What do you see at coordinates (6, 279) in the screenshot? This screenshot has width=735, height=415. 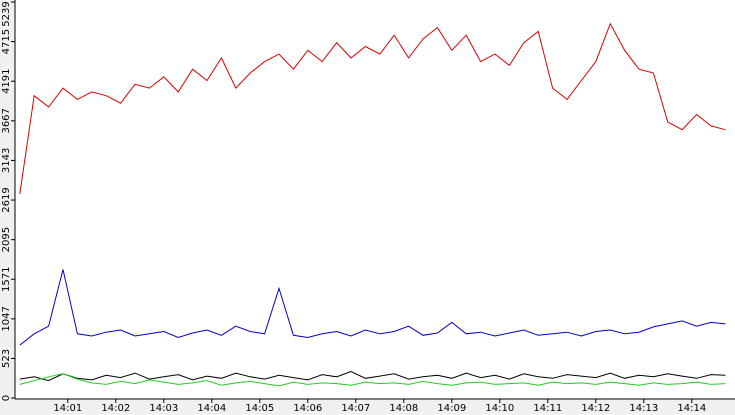 I see `y-tick-label: 1571` at bounding box center [6, 279].